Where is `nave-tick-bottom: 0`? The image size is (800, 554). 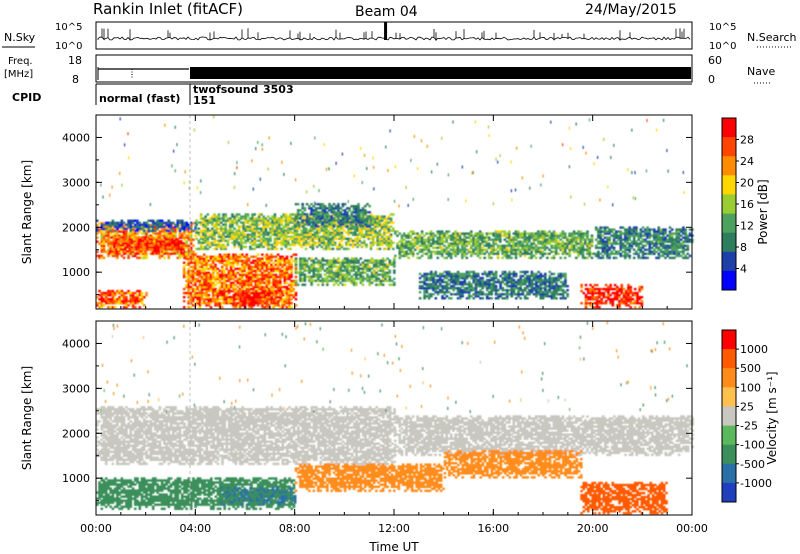 nave-tick-bottom: 0 is located at coordinates (711, 79).